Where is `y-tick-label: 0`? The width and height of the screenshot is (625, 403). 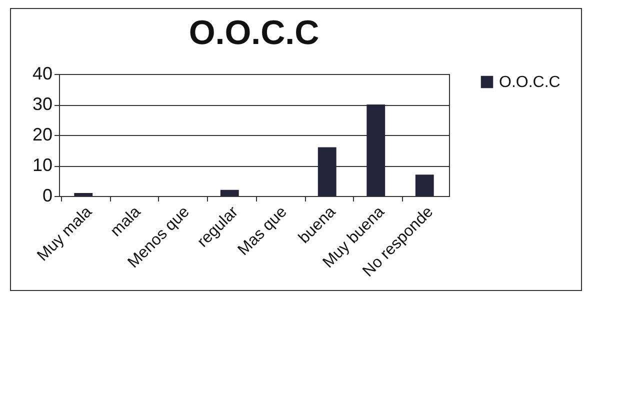 y-tick-label: 0 is located at coordinates (47, 196).